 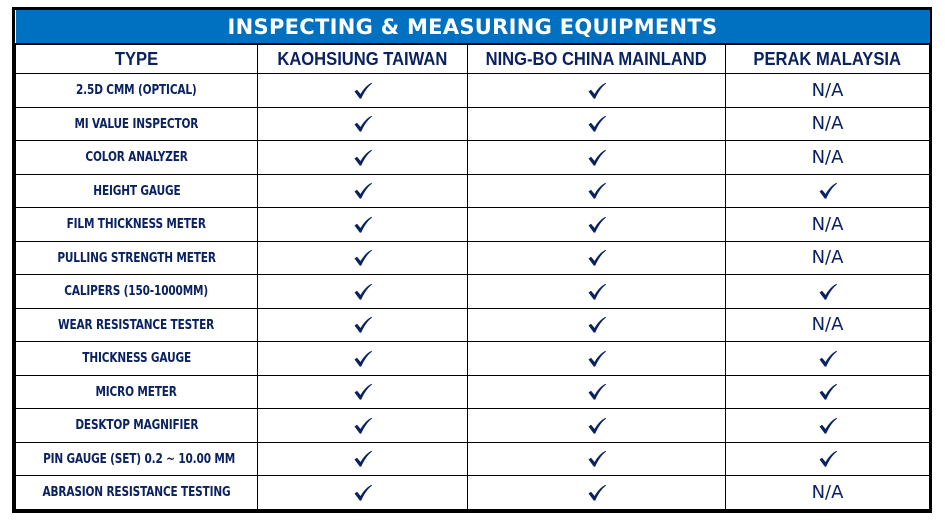 What do you see at coordinates (362, 58) in the screenshot?
I see `header-kaohsiung: KAOHSIUNG TAIWAN` at bounding box center [362, 58].